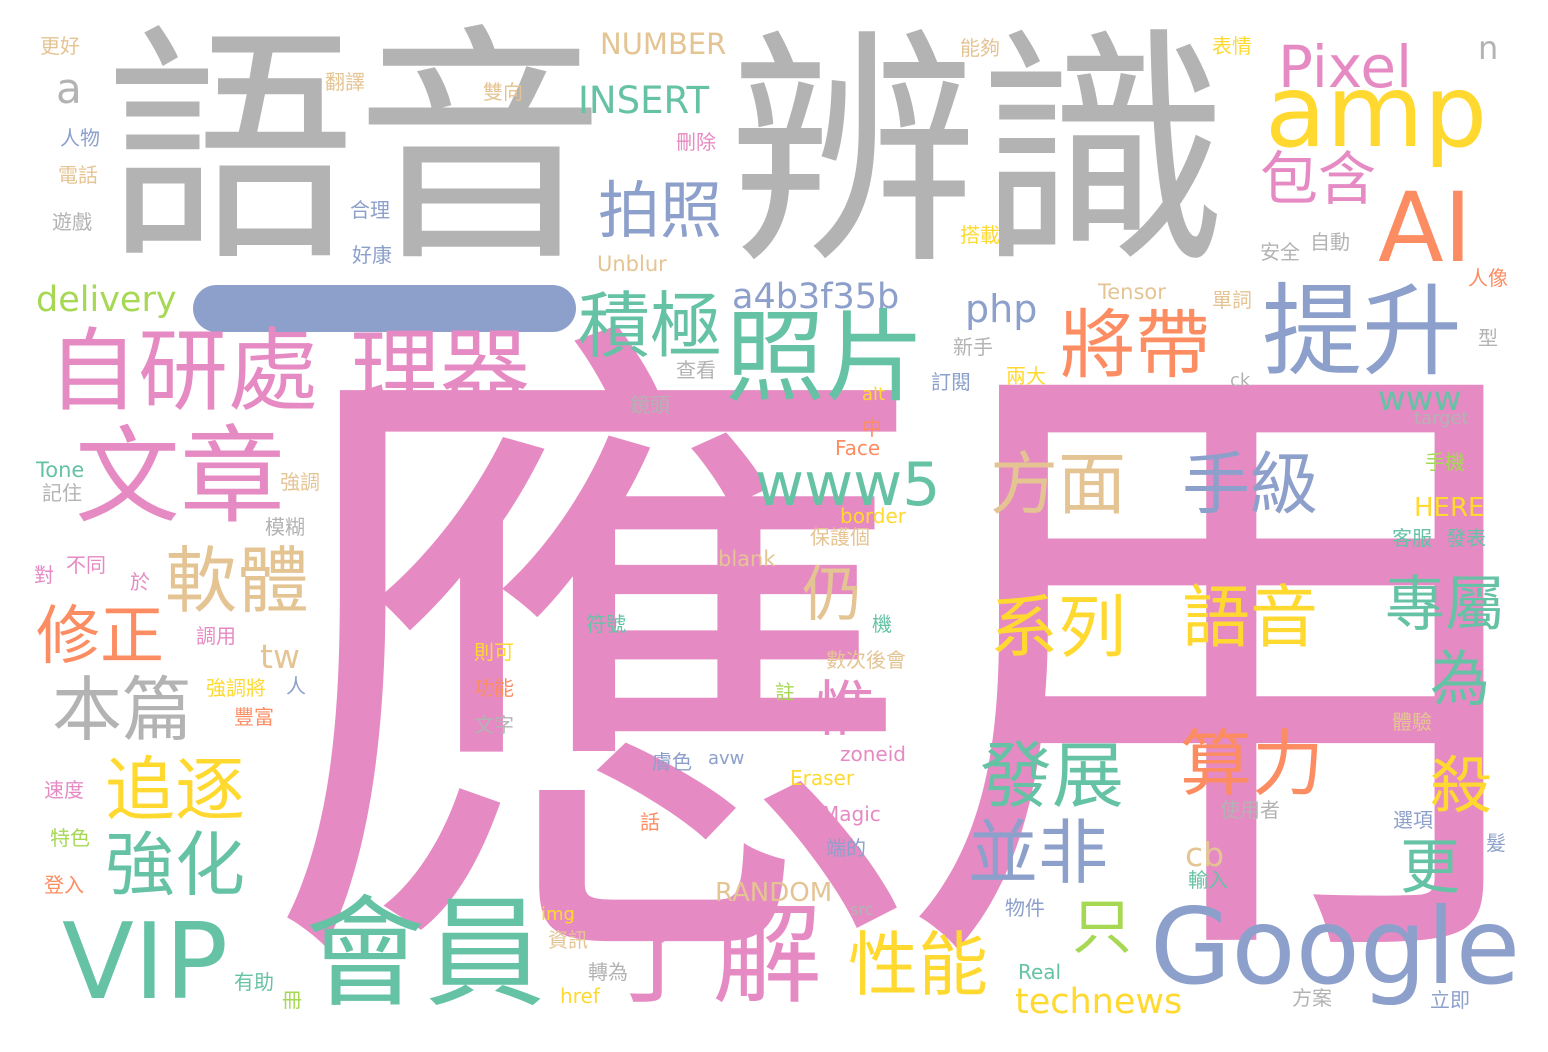 The width and height of the screenshot is (1548, 1052). What do you see at coordinates (712, 955) in the screenshot?
I see `word-6: 了解` at bounding box center [712, 955].